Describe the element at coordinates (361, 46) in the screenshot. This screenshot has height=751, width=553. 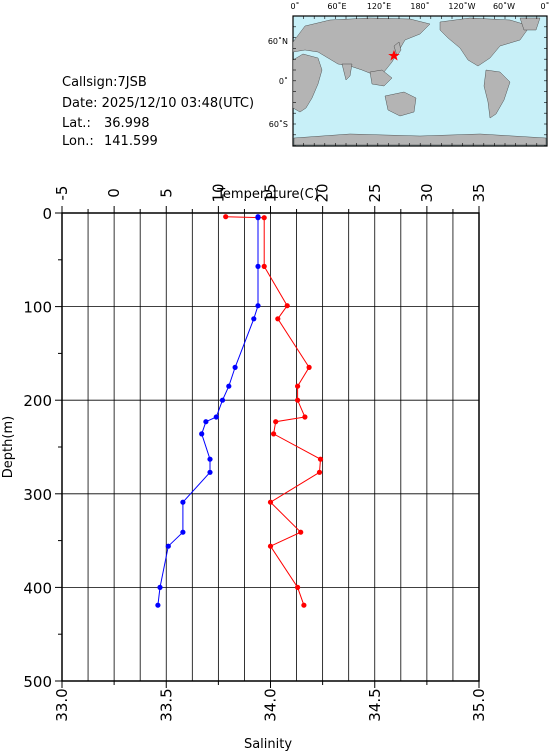
I see `land-eurasia` at that location.